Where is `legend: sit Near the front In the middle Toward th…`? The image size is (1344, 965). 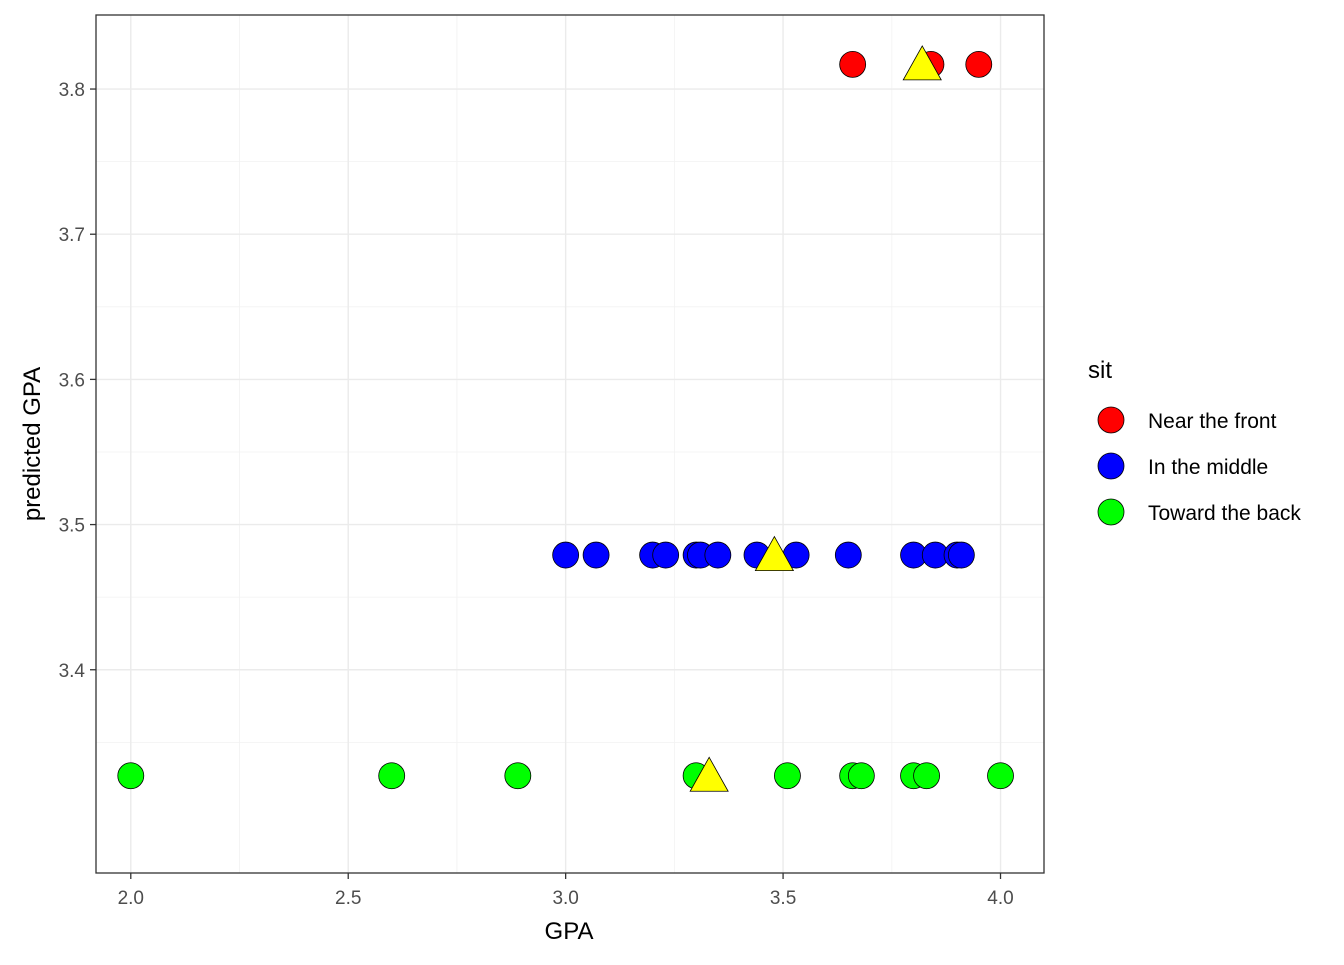
legend: sit Near the front In the middle Toward th… is located at coordinates (1194, 441).